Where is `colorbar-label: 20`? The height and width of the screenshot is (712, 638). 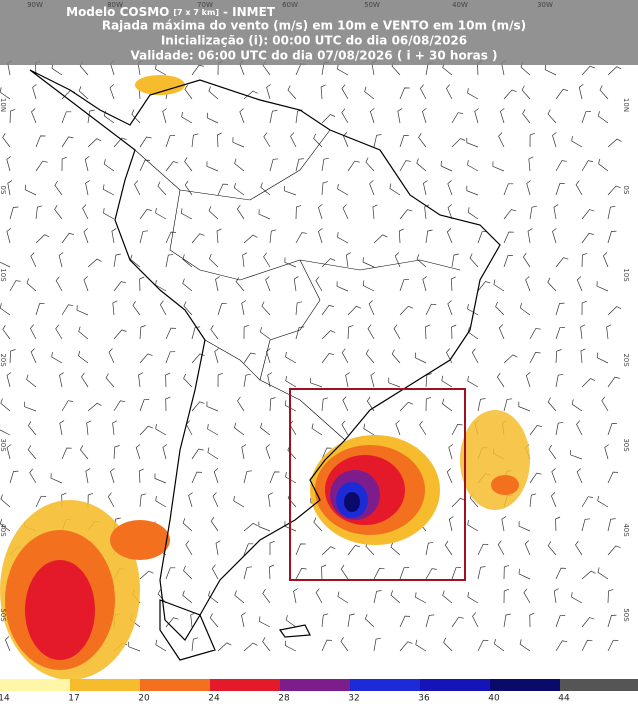
colorbar-label: 20 is located at coordinates (144, 699).